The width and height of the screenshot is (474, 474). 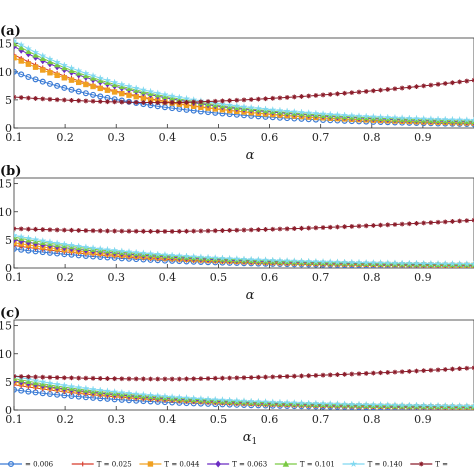 What do you see at coordinates (83, 464) in the screenshot?
I see `legend-marker` at bounding box center [83, 464].